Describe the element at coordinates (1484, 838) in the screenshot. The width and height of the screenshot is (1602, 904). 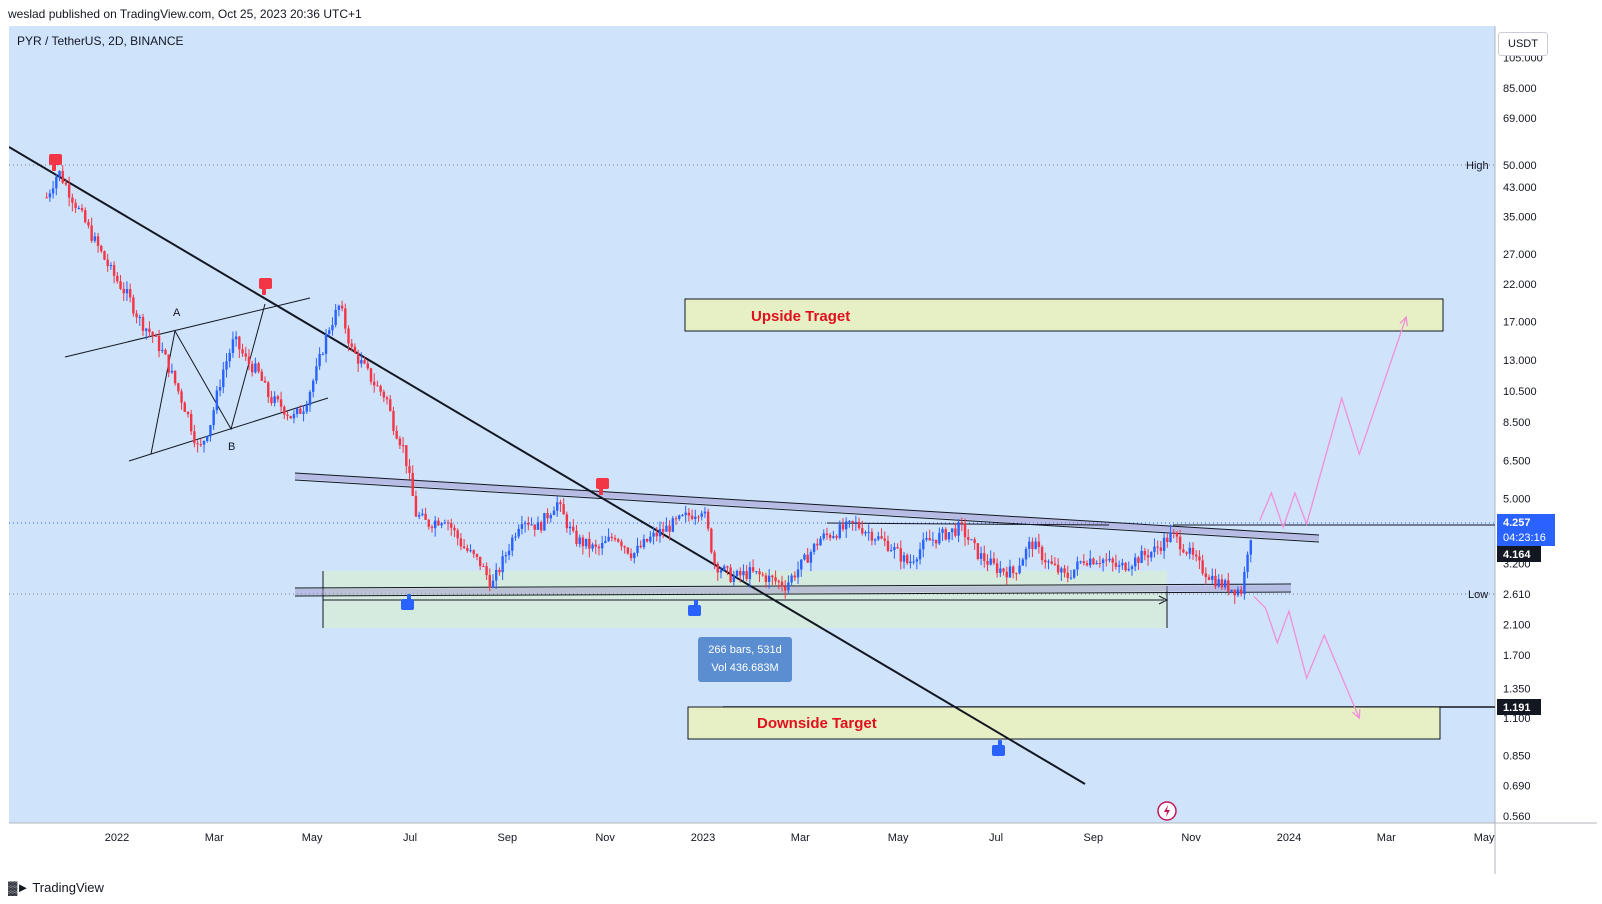
I see `x-tick-label: May` at that location.